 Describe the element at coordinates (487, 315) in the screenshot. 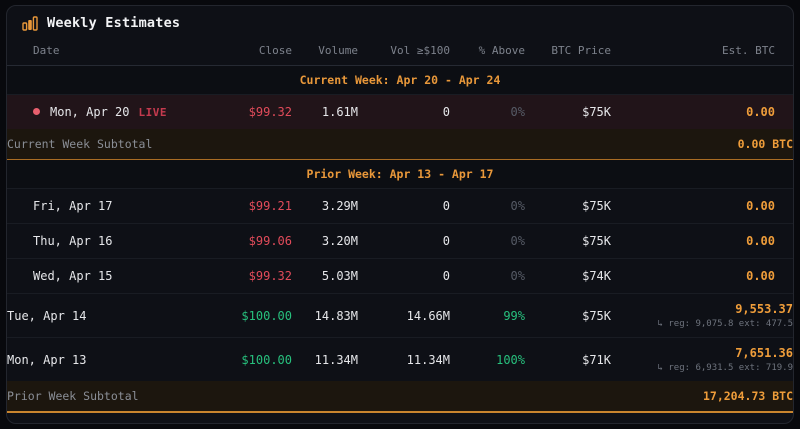

I see `pct-cell: 99%` at that location.